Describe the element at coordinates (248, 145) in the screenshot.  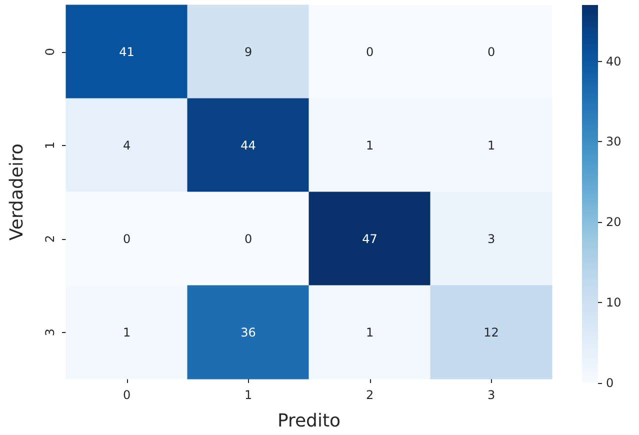
I see `data-label: 44` at that location.